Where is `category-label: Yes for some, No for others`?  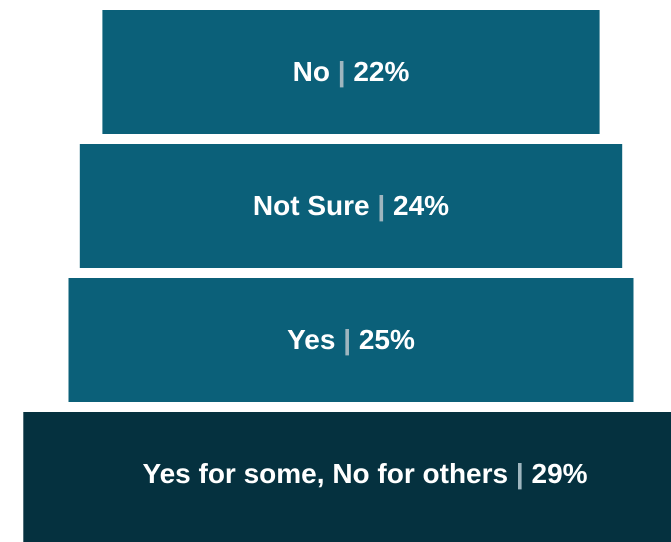
category-label: Yes for some, No for others is located at coordinates (325, 473).